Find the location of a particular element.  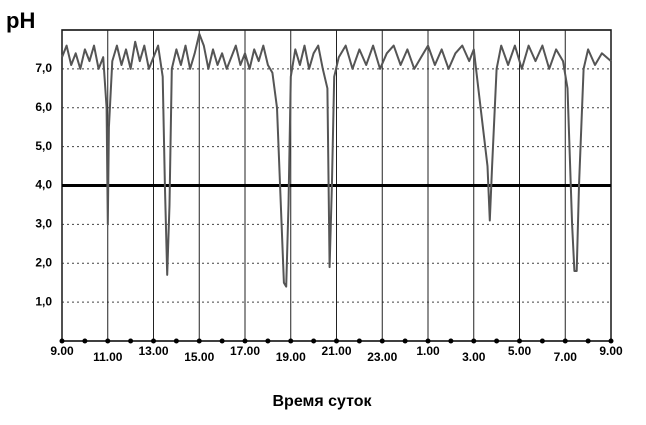

y-tick-label: 4,0 is located at coordinates (43, 185).